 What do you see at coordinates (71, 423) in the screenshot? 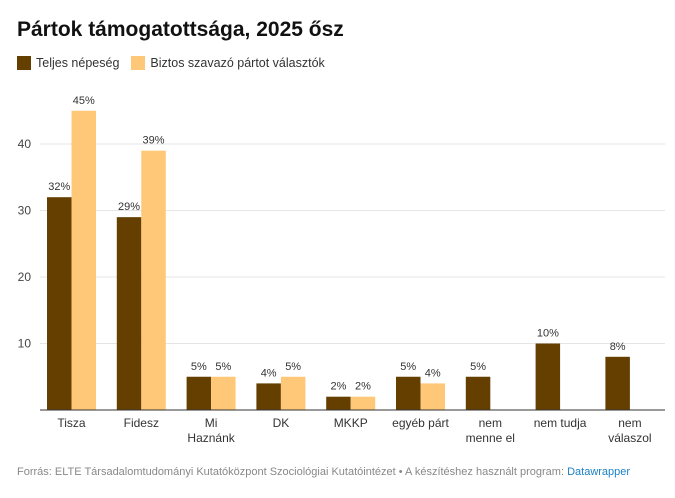
I see `x-tick-label: Tisza` at bounding box center [71, 423].